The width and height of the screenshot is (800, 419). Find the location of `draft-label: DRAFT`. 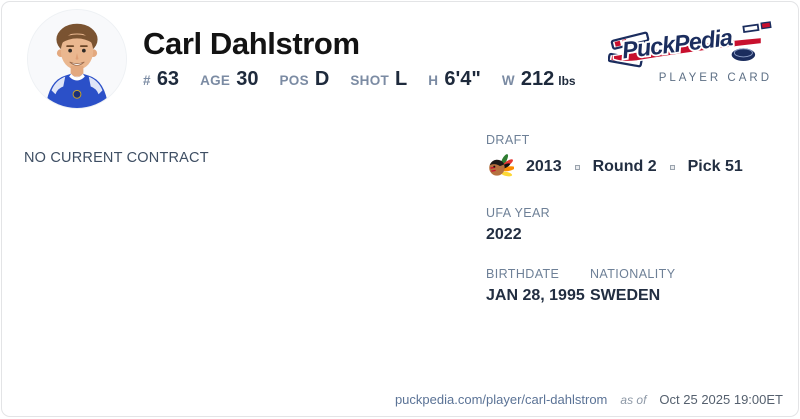

draft-label: DRAFT is located at coordinates (508, 140).